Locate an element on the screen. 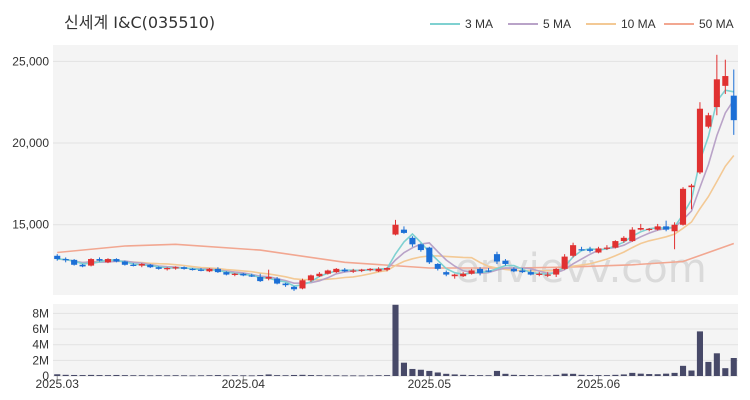  legend-label: 10 MA is located at coordinates (638, 24).